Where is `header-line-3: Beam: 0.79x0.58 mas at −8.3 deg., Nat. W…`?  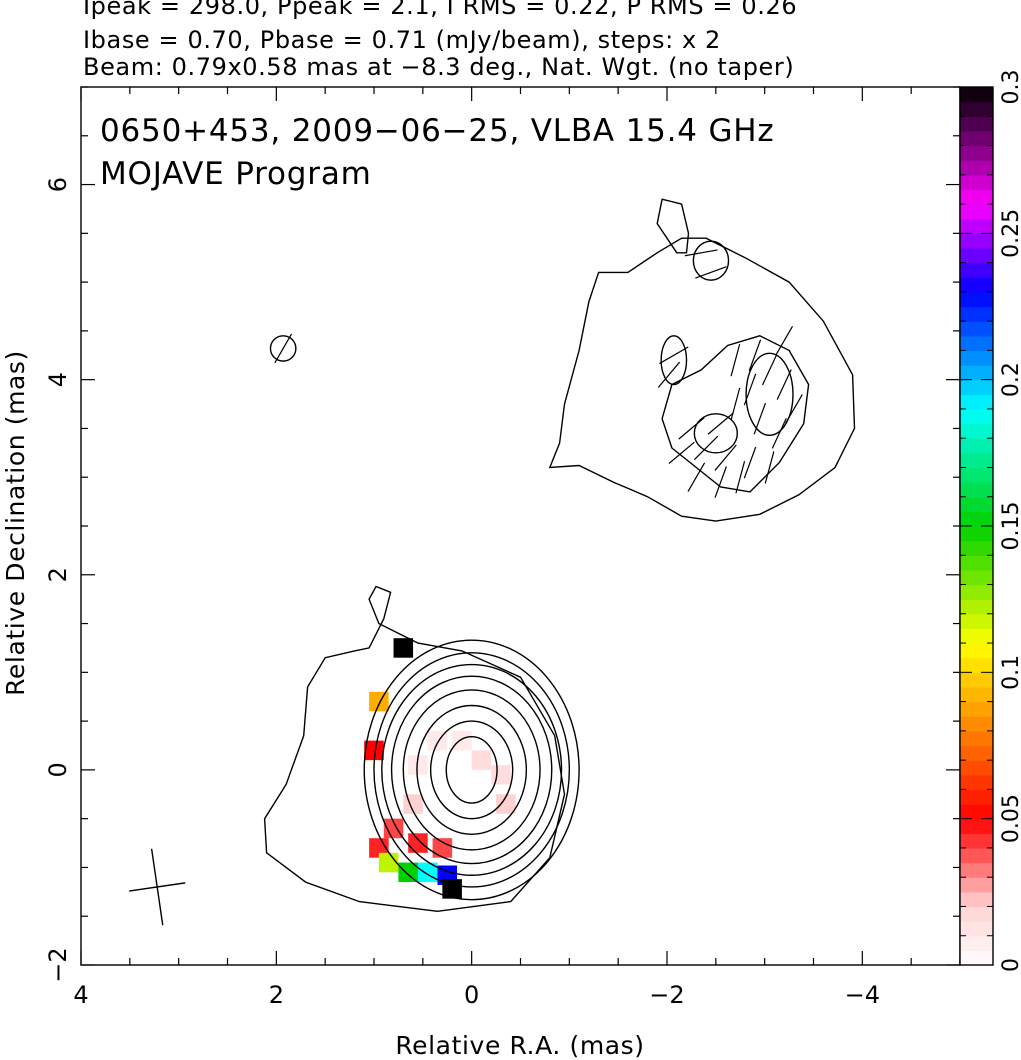 header-line-3: Beam: 0.79x0.58 mas at −8.3 deg., Nat. W… is located at coordinates (439, 67).